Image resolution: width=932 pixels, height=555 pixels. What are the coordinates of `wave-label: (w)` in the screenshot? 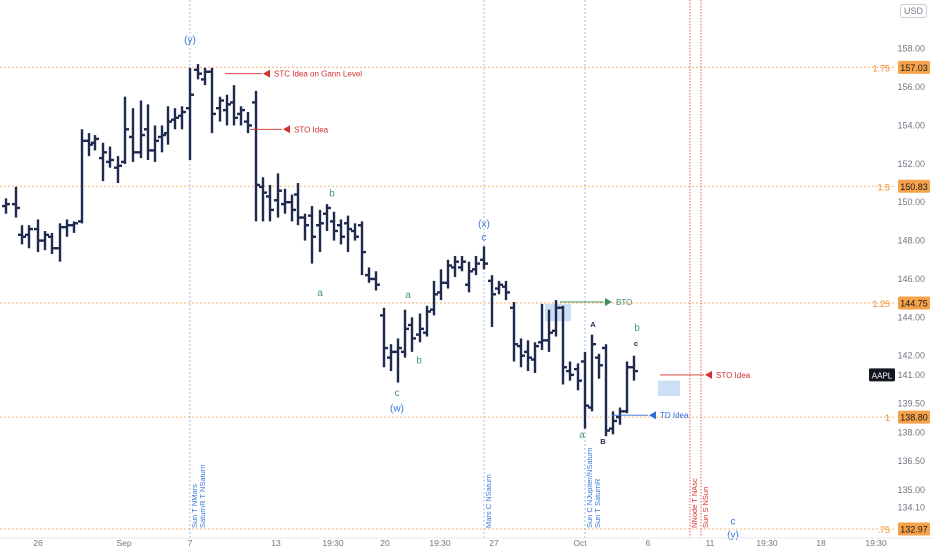 It's located at (397, 408).